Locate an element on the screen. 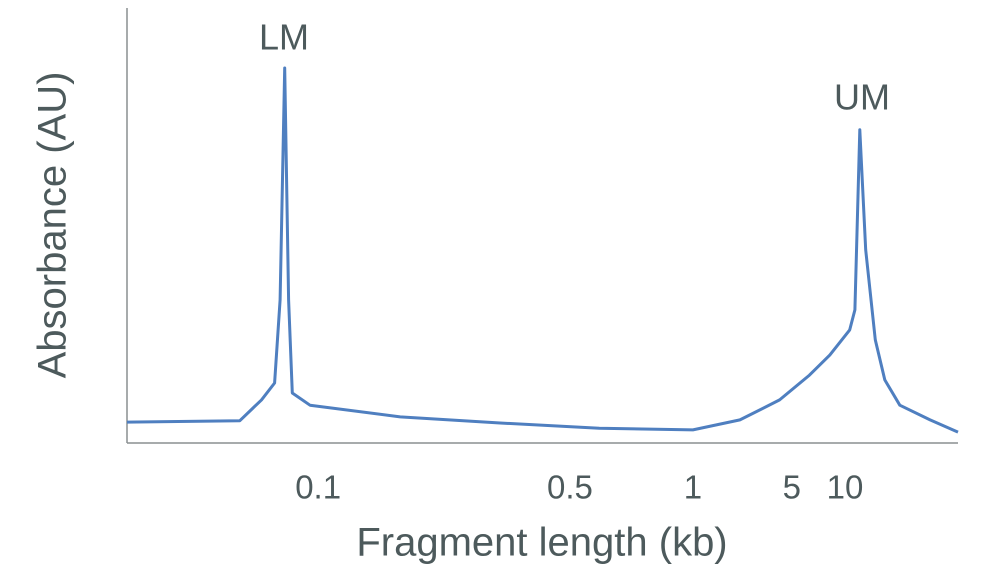 This screenshot has width=1000, height=588. x-tick-label: 1 is located at coordinates (693, 487).